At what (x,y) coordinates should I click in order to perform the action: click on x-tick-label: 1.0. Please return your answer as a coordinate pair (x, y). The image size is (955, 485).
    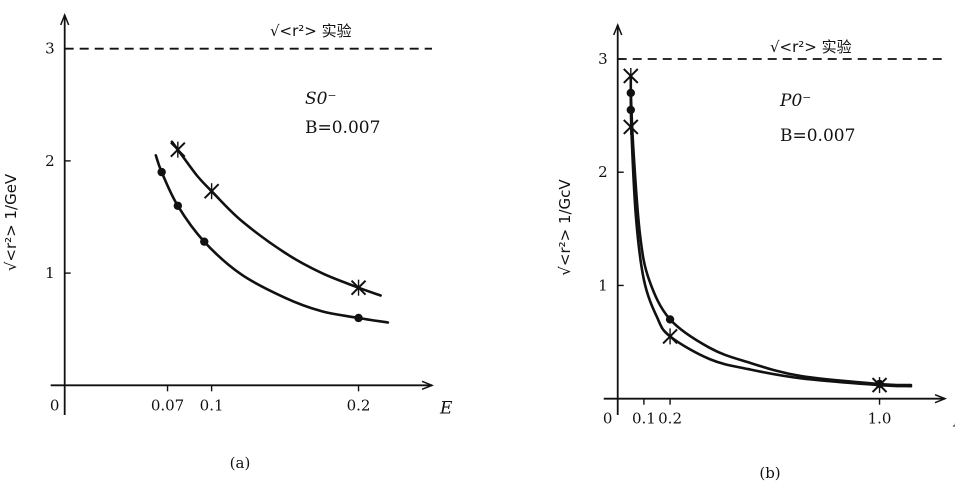
    Looking at the image, I should click on (880, 419).